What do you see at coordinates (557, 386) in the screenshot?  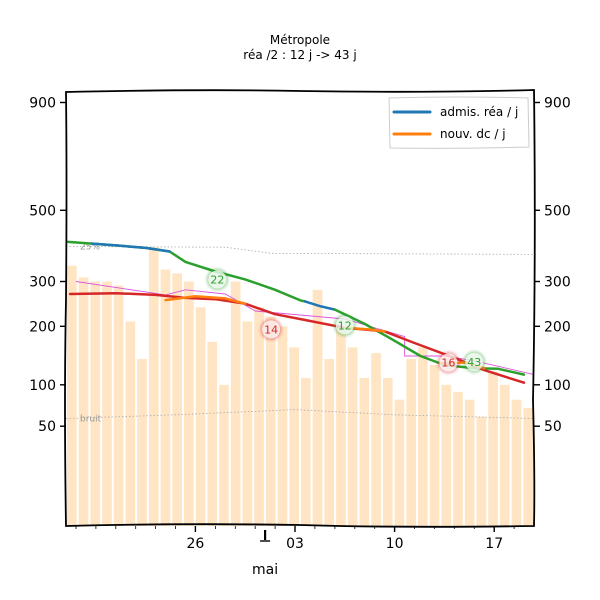 I see `y-tick-label-right: 100` at bounding box center [557, 386].